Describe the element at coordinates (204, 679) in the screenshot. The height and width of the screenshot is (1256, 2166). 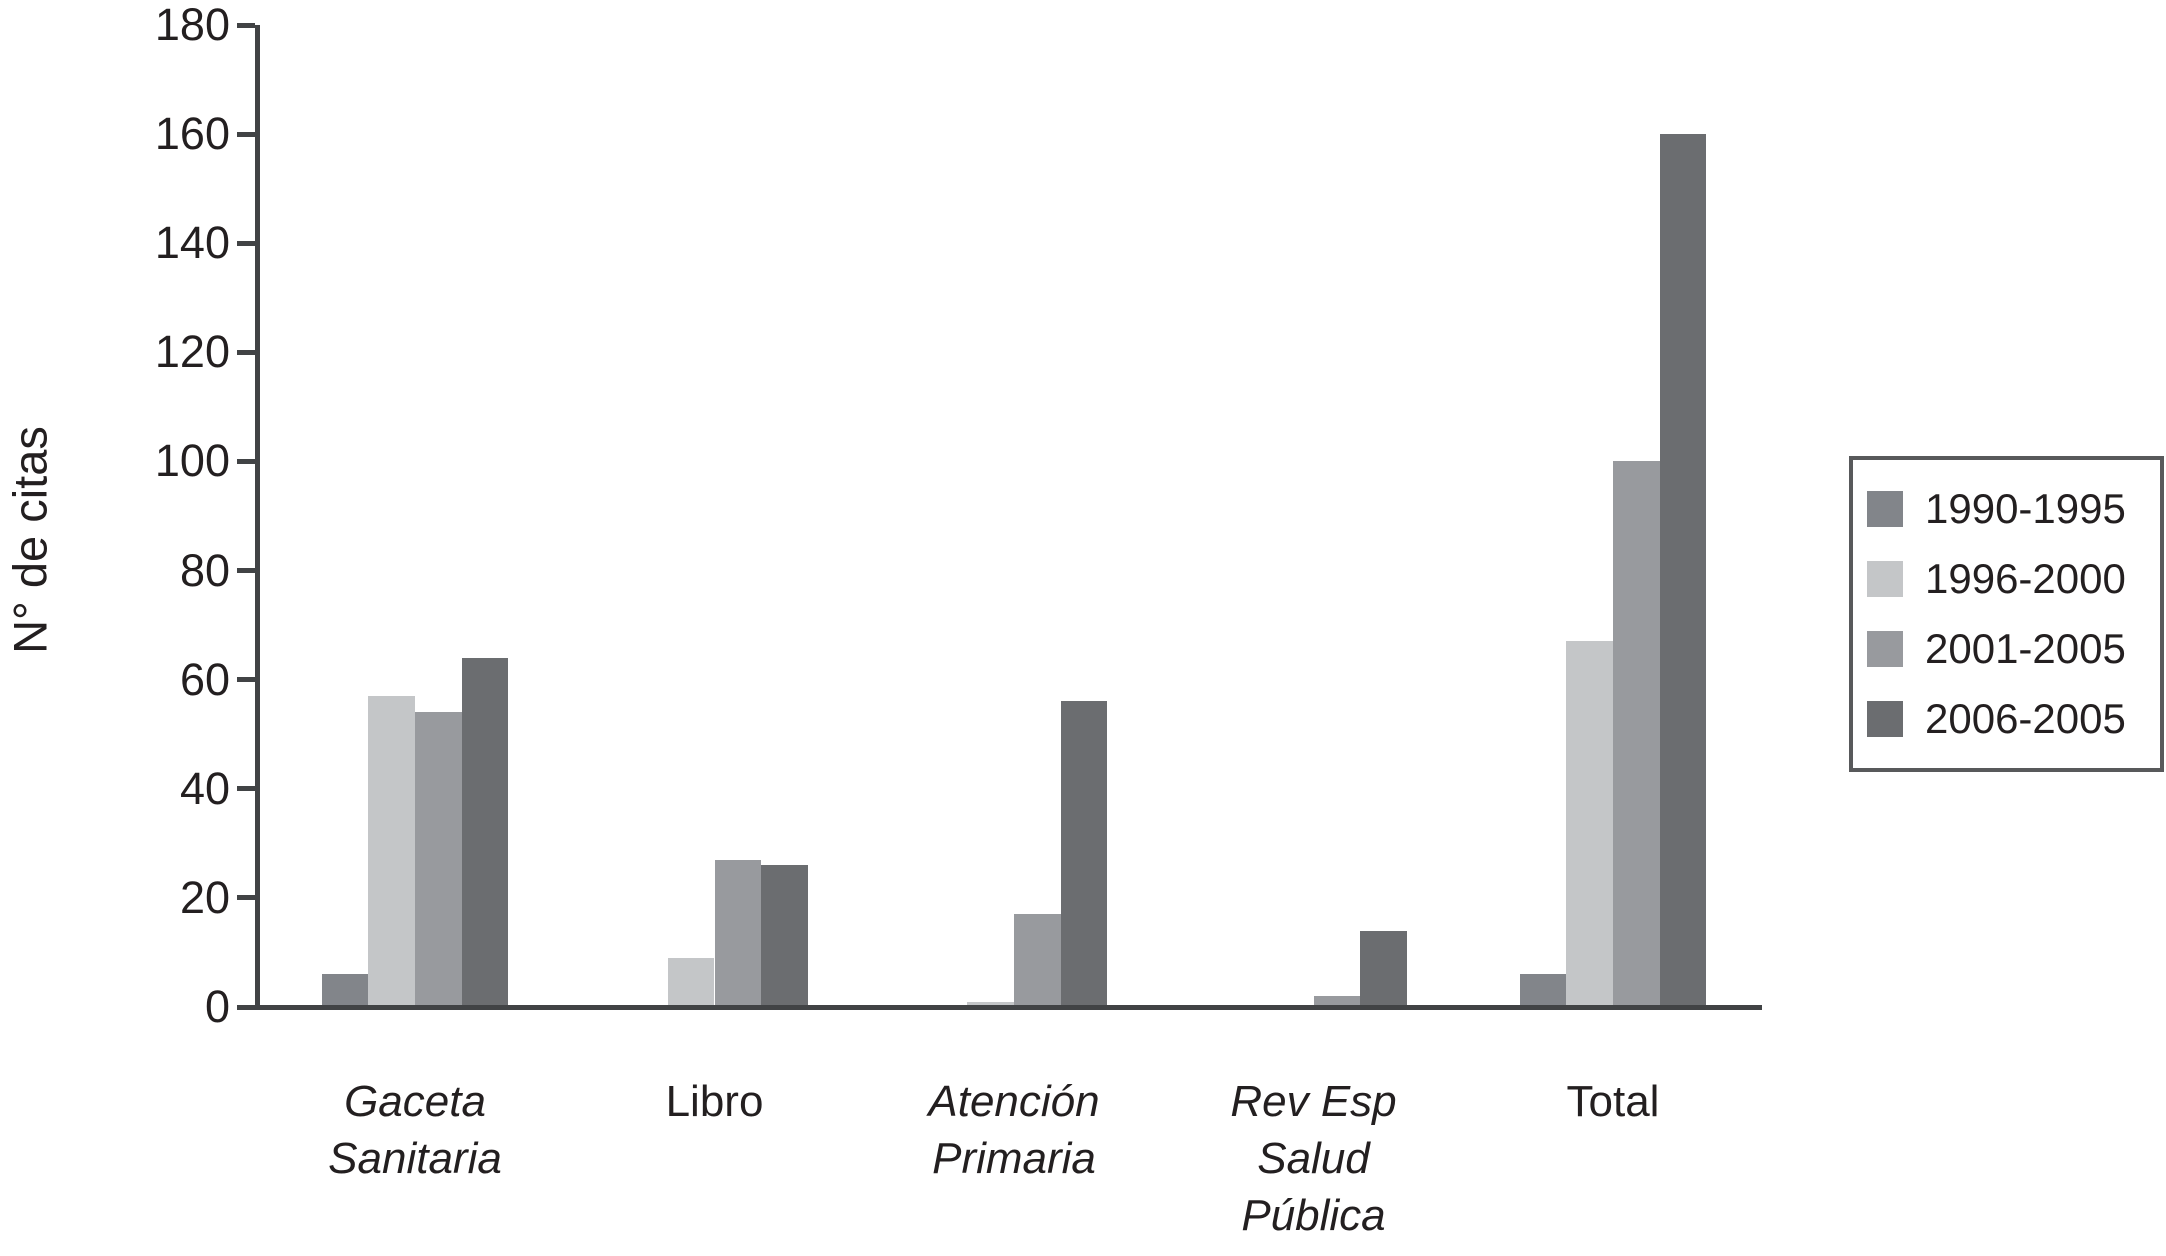
I see `y-tick-label: 60` at that location.